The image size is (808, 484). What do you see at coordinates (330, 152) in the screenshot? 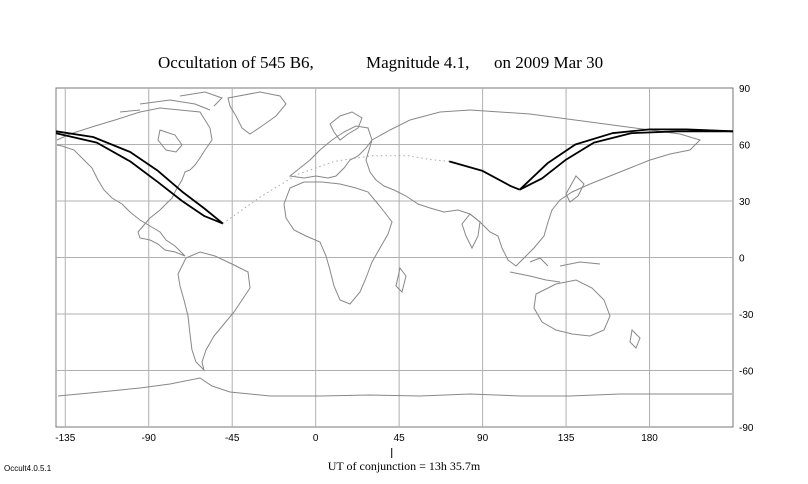
I see `coast-europe` at bounding box center [330, 152].